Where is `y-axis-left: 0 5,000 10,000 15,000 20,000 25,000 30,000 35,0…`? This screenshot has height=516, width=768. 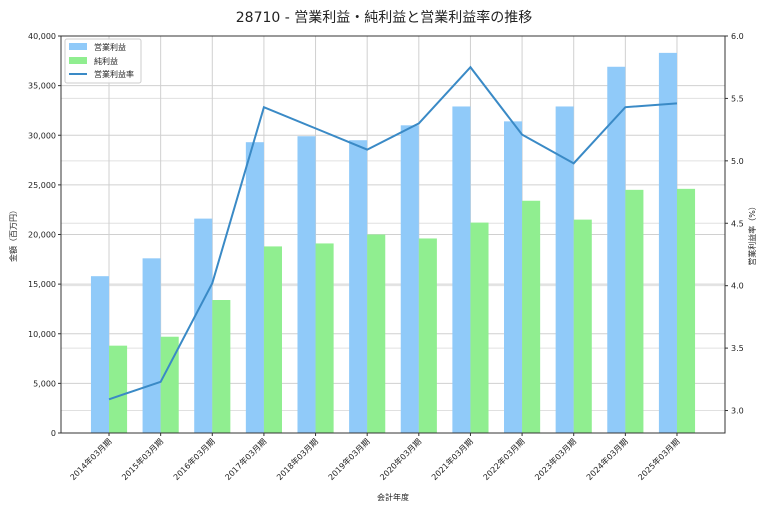 y-axis-left: 0 5,000 10,000 15,000 20,000 25,000 30,000 35,0… is located at coordinates (44, 235).